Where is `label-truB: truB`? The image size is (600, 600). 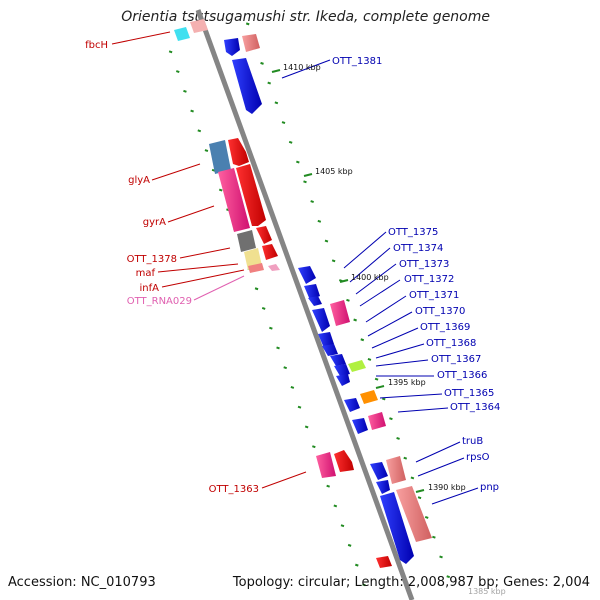 label-truB: truB is located at coordinates (472, 441).